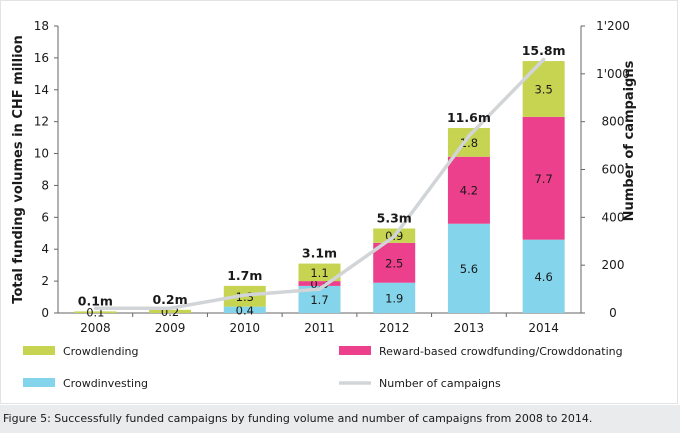 The width and height of the screenshot is (680, 433). I want to click on bar-value-label: 1.7, so click(319, 300).